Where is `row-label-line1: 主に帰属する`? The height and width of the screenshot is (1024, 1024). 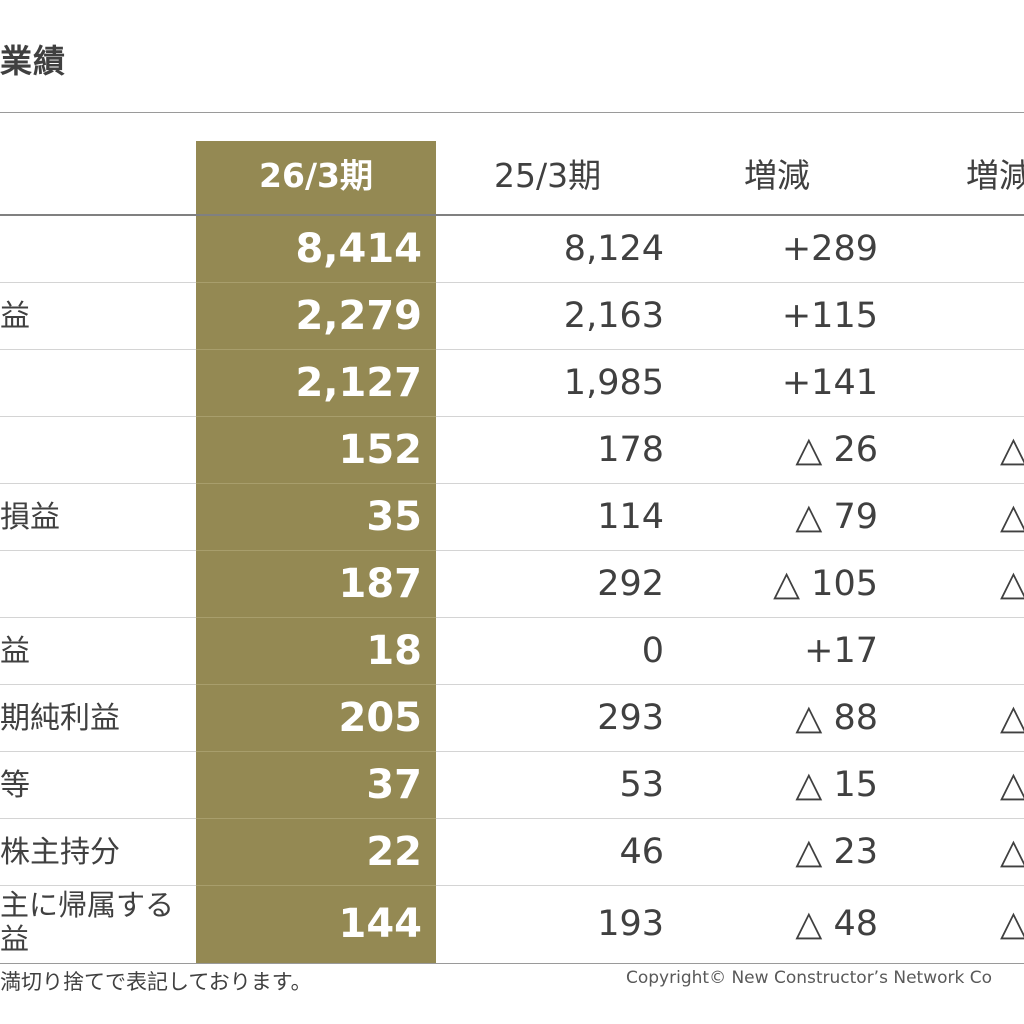 row-label-line1: 主に帰属する is located at coordinates (87, 905).